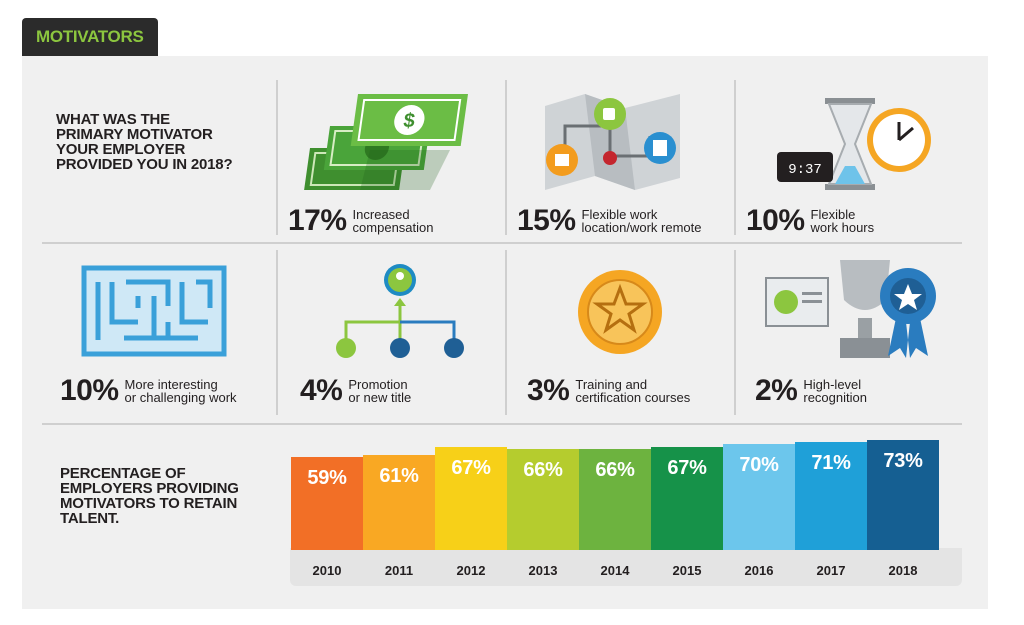 The width and height of the screenshot is (1024, 625). I want to click on year-tick-label: 2017, so click(831, 570).